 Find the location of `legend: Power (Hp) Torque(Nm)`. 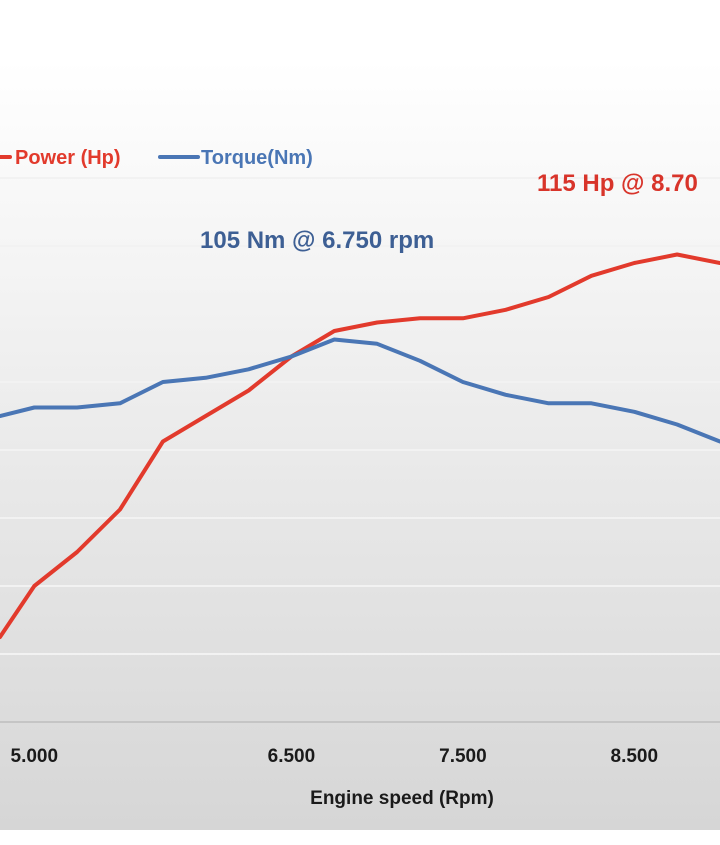

legend: Power (Hp) Torque(Nm) is located at coordinates (156, 158).